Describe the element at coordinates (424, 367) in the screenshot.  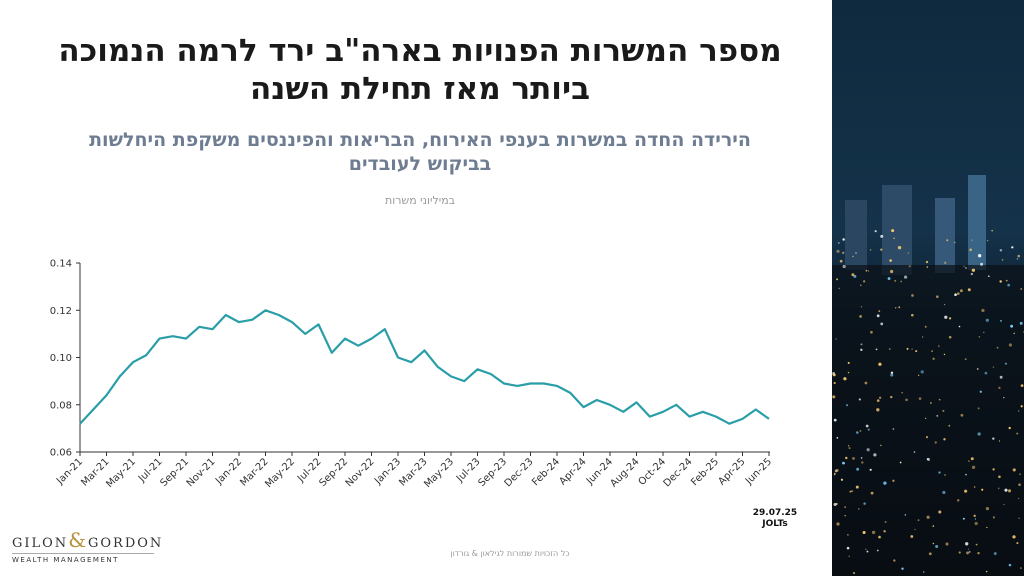
I see `series-line` at that location.